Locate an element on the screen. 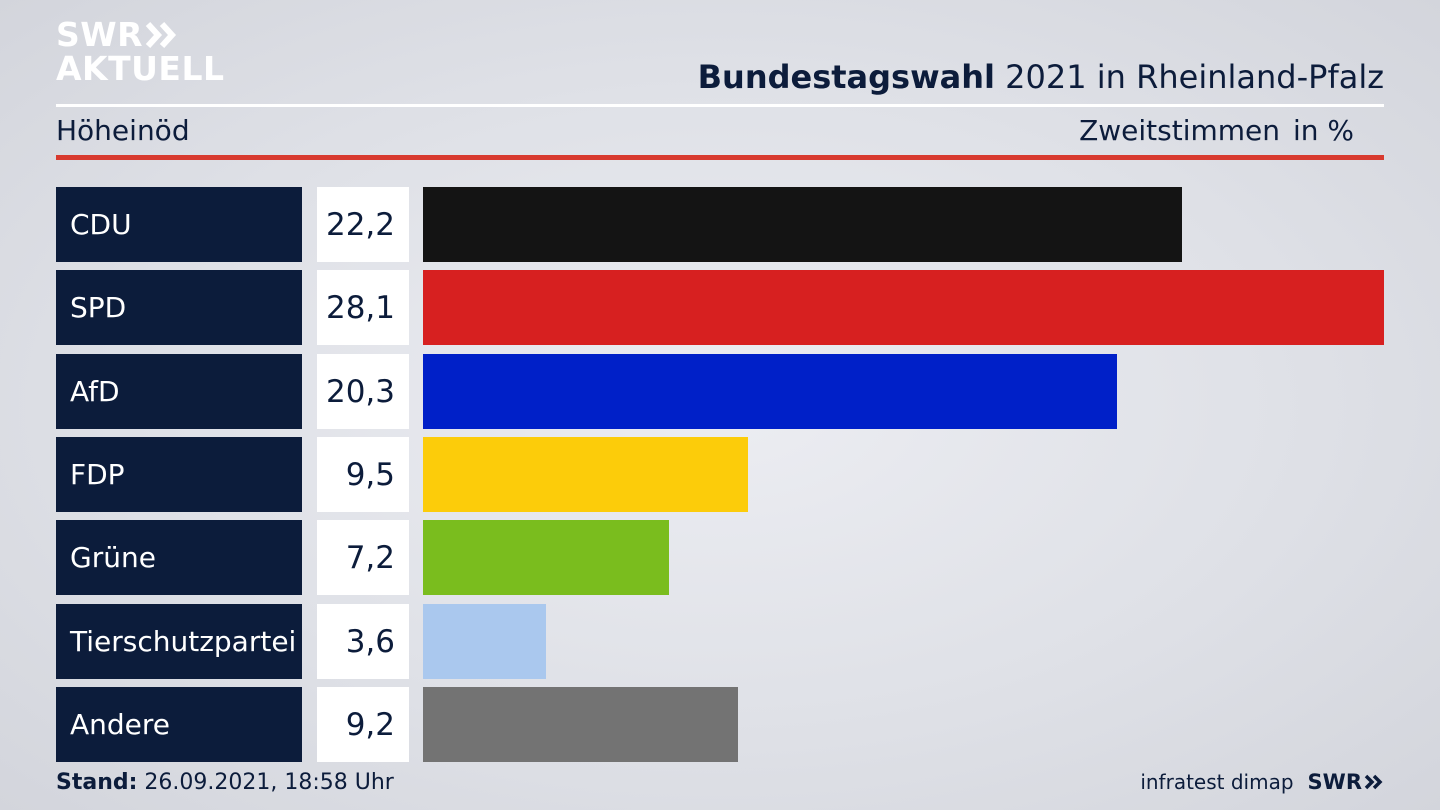 The image size is (1440, 810). stand-label: Stand: is located at coordinates (97, 782).